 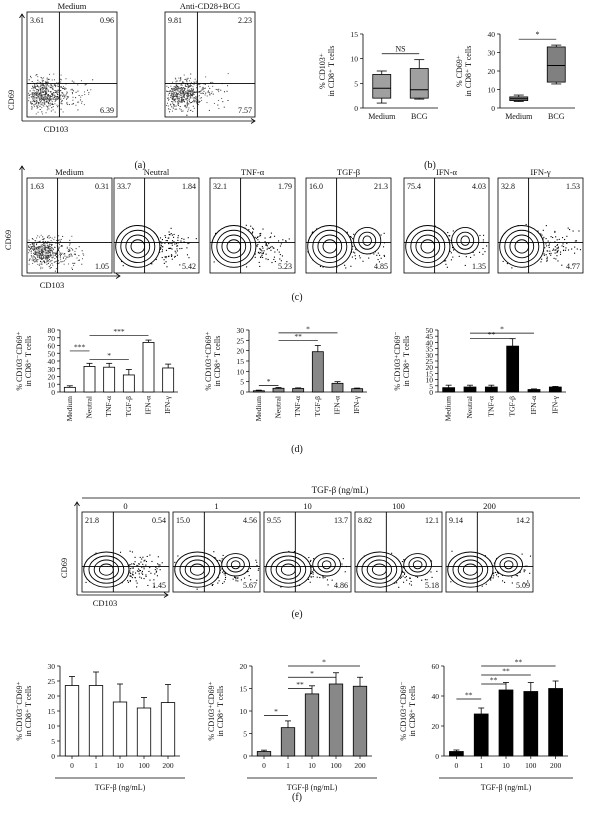 I want to click on flow-plot-title: Anti-CD28+BCG, so click(x=210, y=6).